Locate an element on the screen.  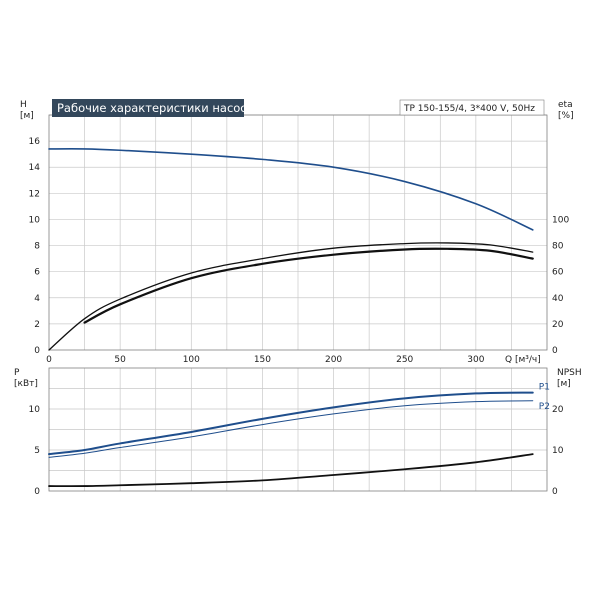
chart-title: Рабочие характеристики насоса is located at coordinates (155, 108).